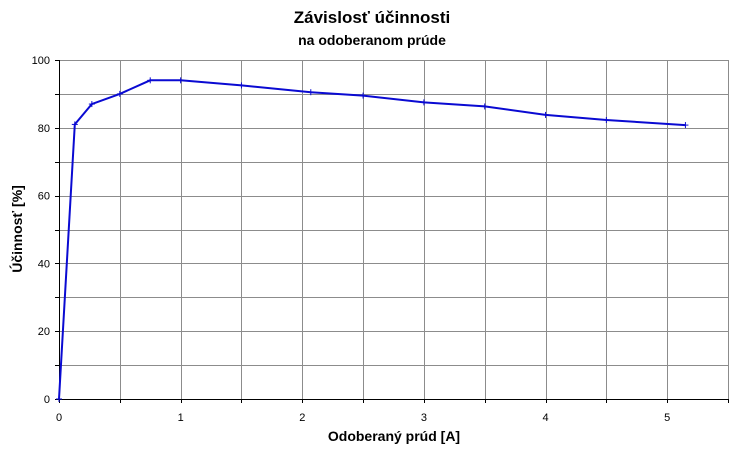 This screenshot has height=455, width=740. I want to click on x-axis-label: Odoberaný prúd [A], so click(394, 436).